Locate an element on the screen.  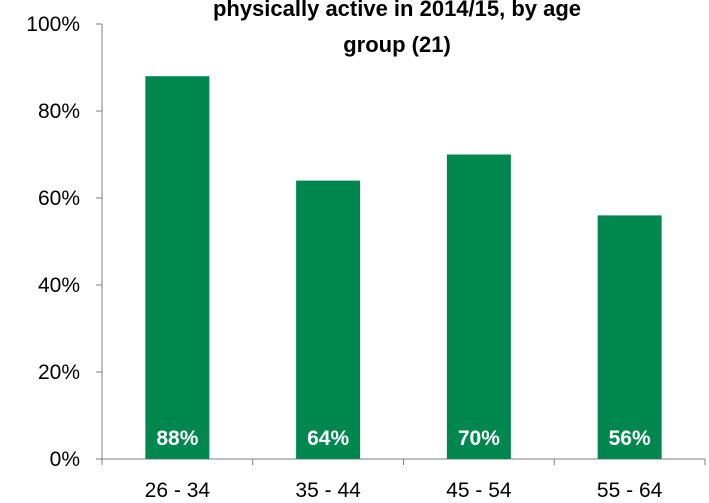
x-tick-label: 45 - 54 is located at coordinates (479, 490).